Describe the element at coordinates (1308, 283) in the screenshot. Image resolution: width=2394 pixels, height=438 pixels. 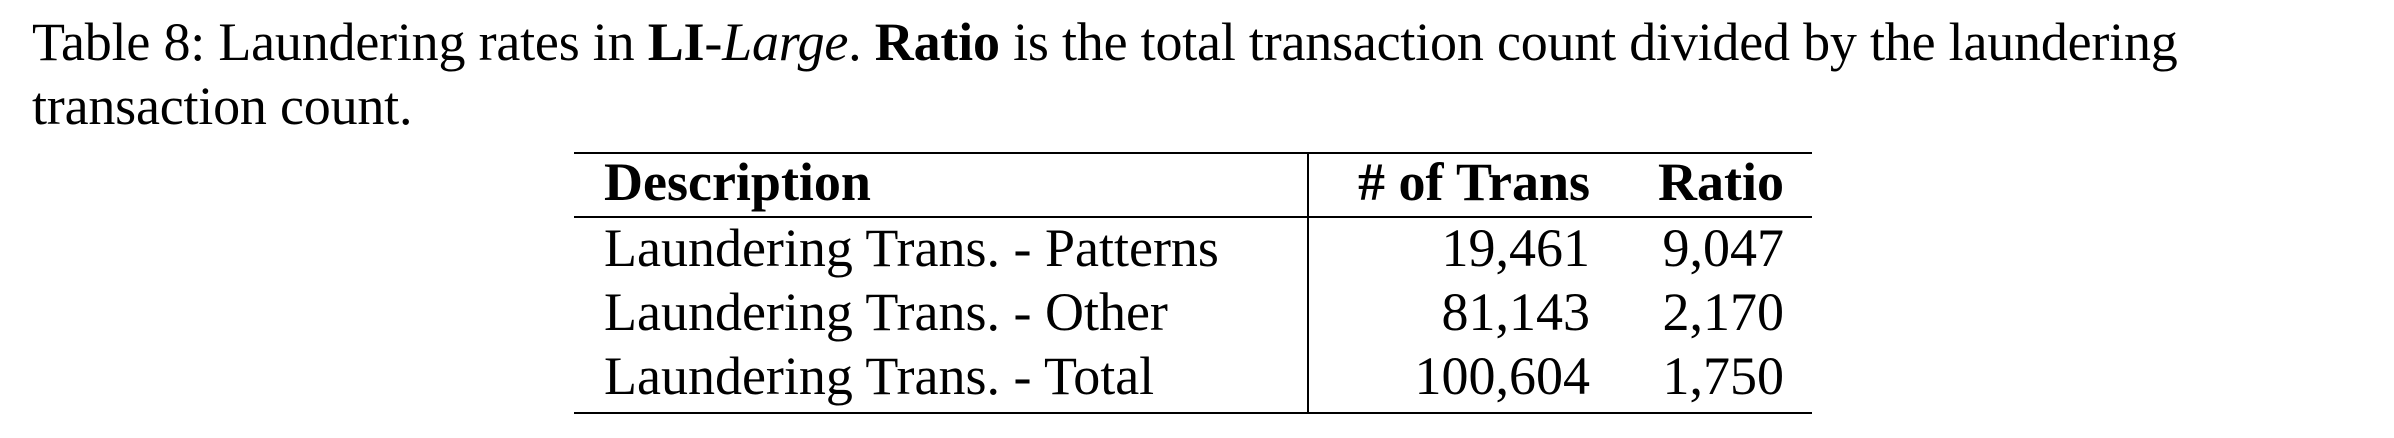
I see `table-column-divider` at that location.